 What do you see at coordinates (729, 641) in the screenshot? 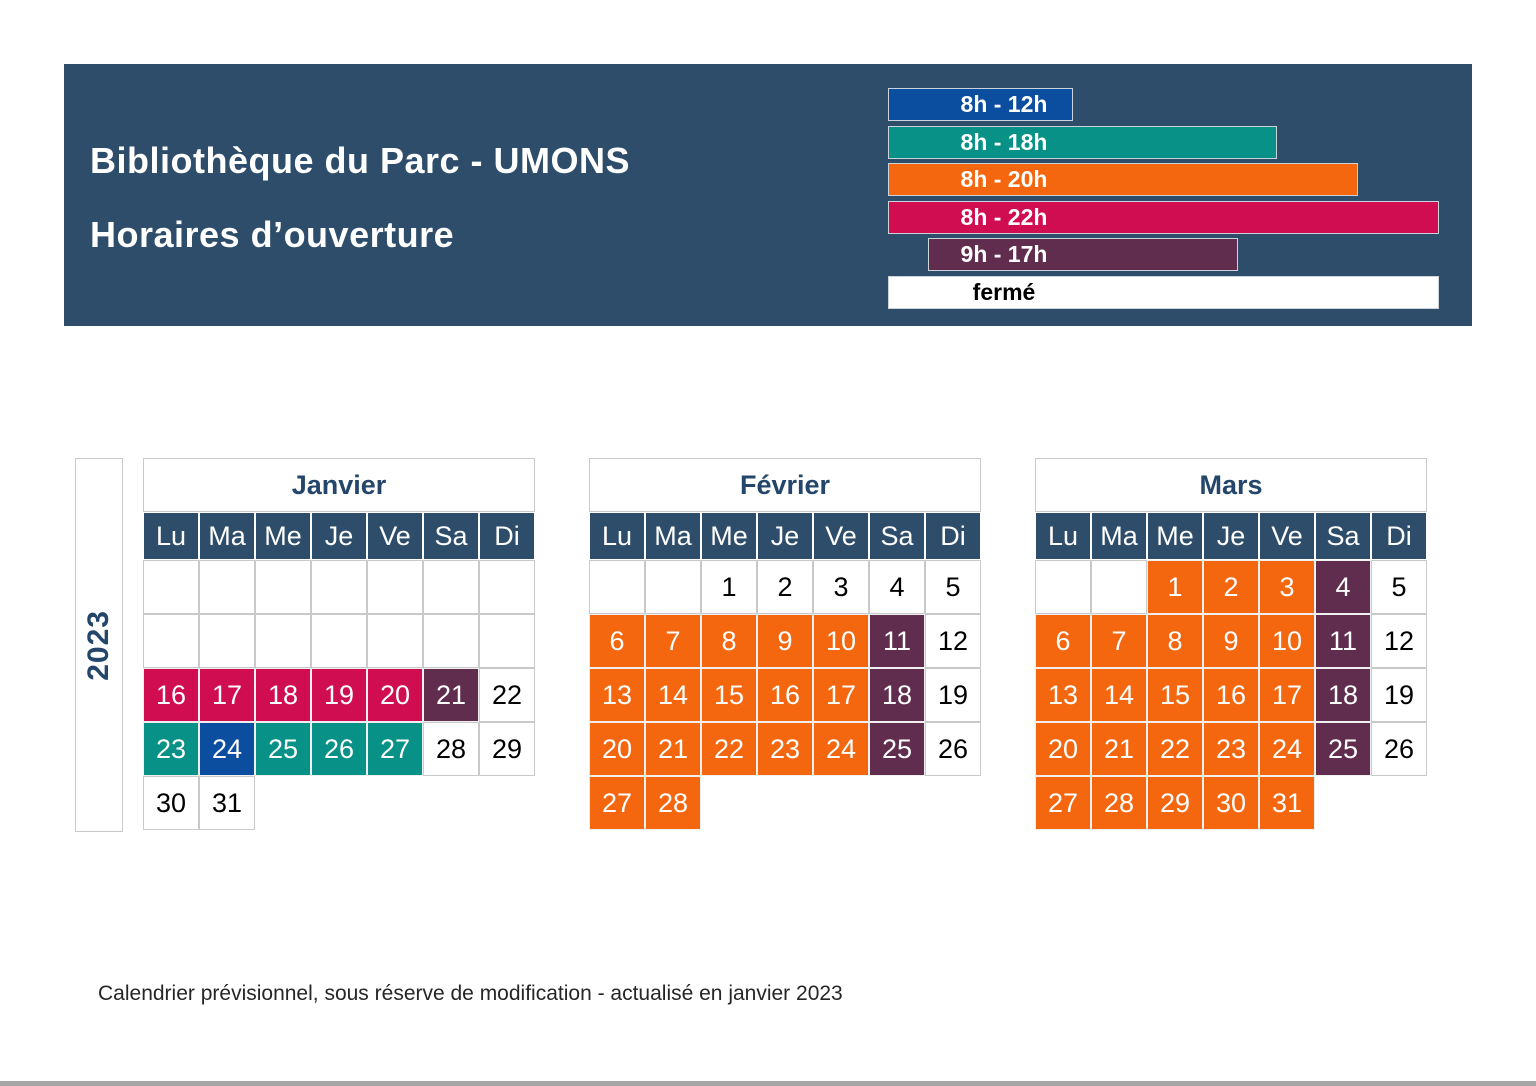
I see `day-cell-8: 8` at bounding box center [729, 641].